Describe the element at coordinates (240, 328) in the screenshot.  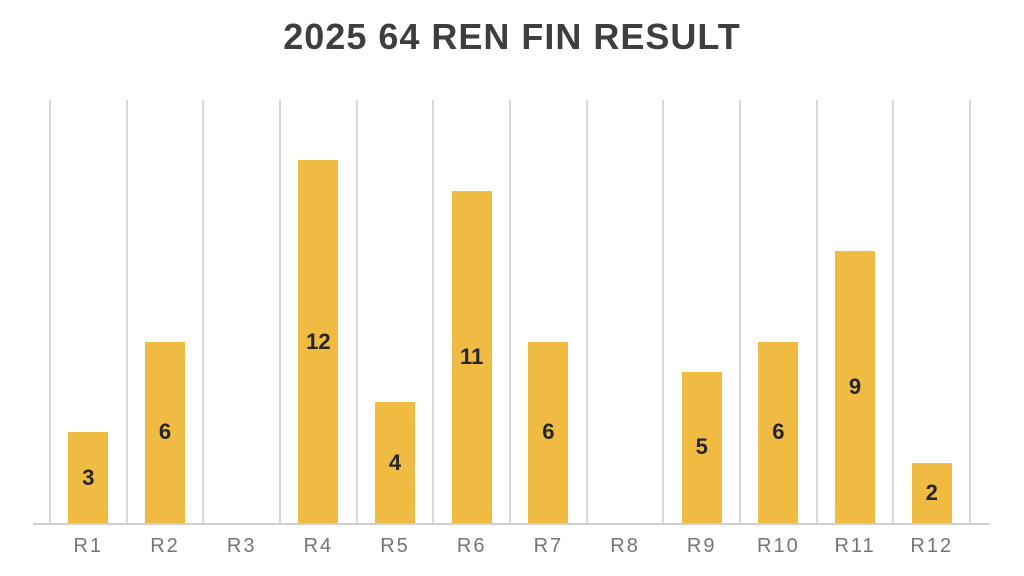
I see `category-column: R3` at that location.